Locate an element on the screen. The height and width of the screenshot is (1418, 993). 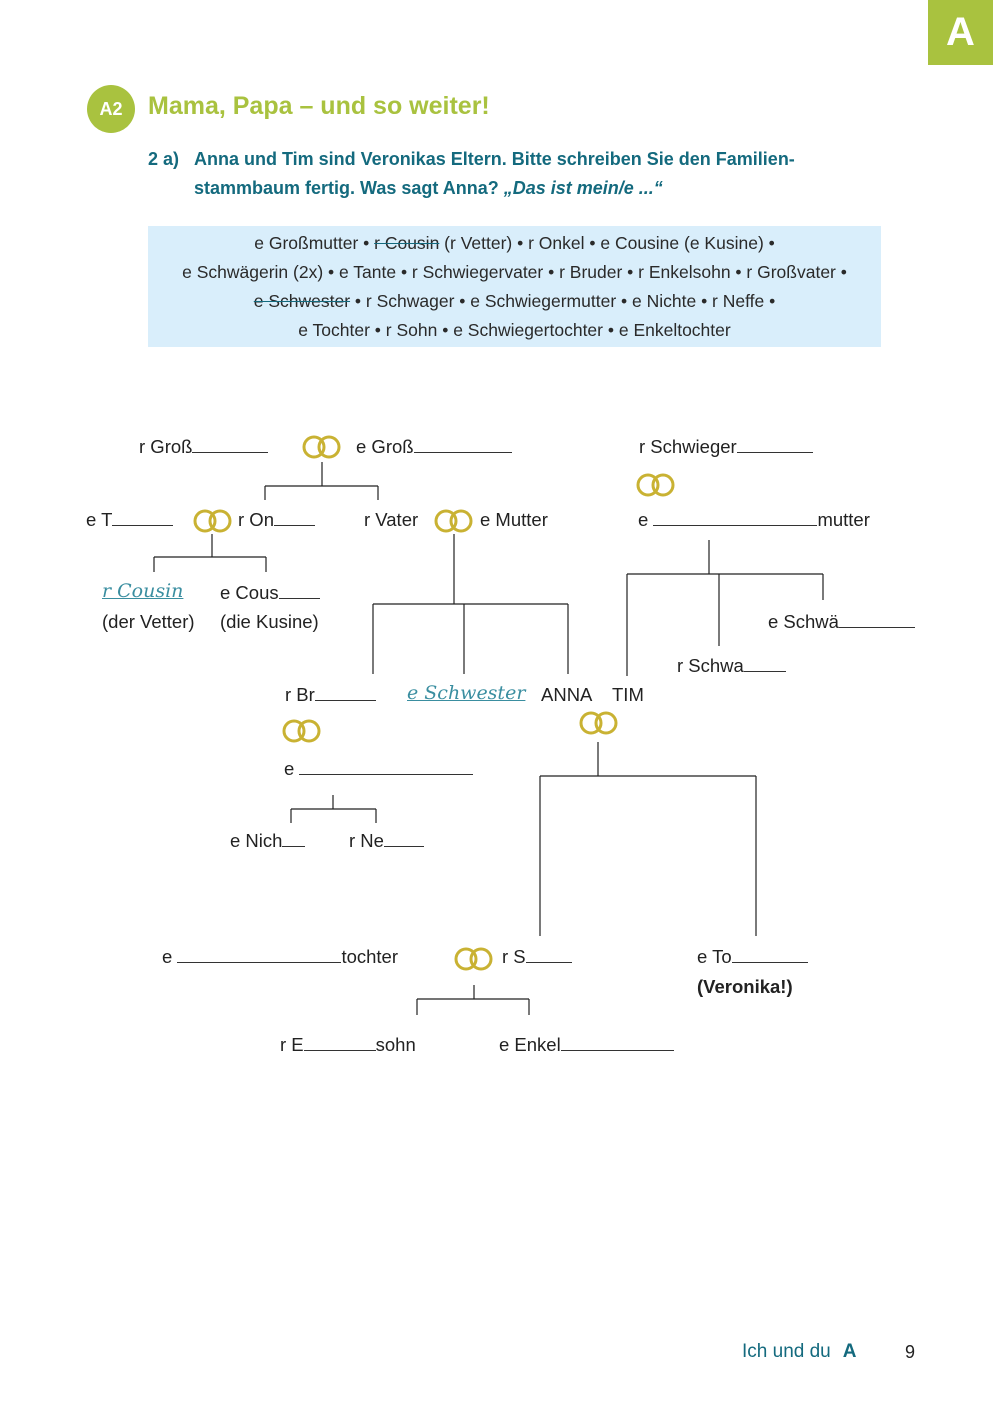
section-heading: Mama, Papa – und so weiter! is located at coordinates (319, 106).